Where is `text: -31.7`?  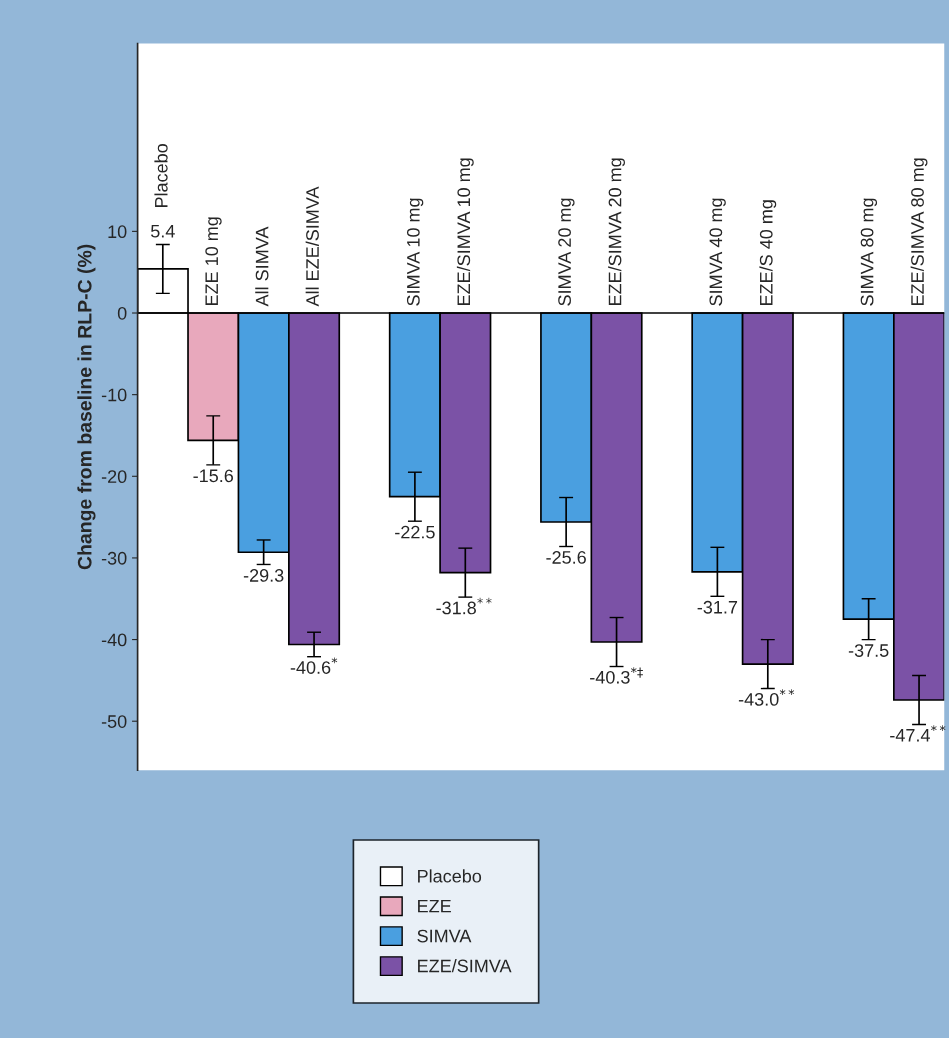 text: -31.7 is located at coordinates (717, 607).